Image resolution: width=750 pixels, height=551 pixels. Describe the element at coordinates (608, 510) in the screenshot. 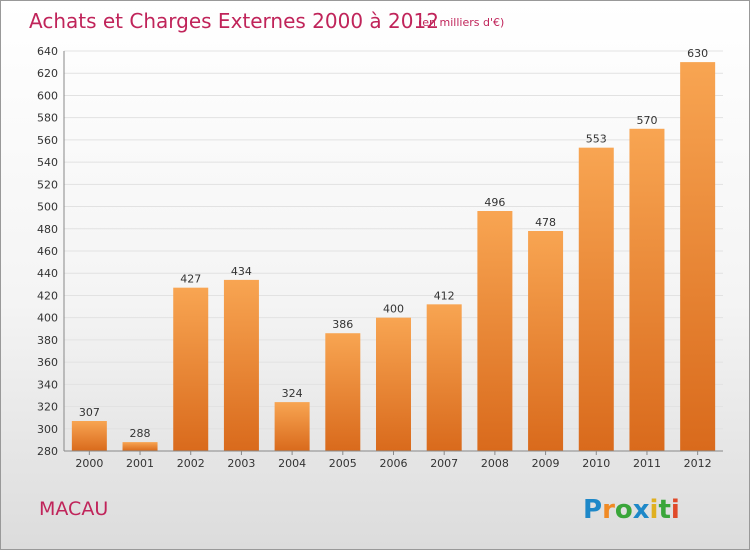

I see `logo-letter: r` at that location.